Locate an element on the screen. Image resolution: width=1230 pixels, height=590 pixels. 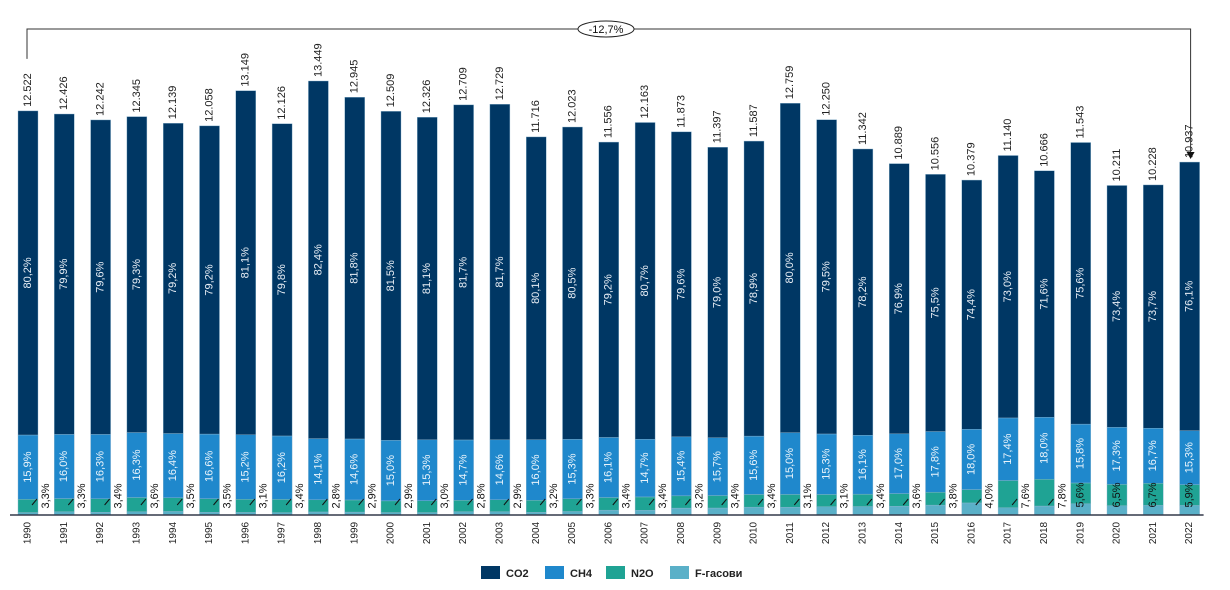
co2-pct-label: 71,6% is located at coordinates (1044, 293).